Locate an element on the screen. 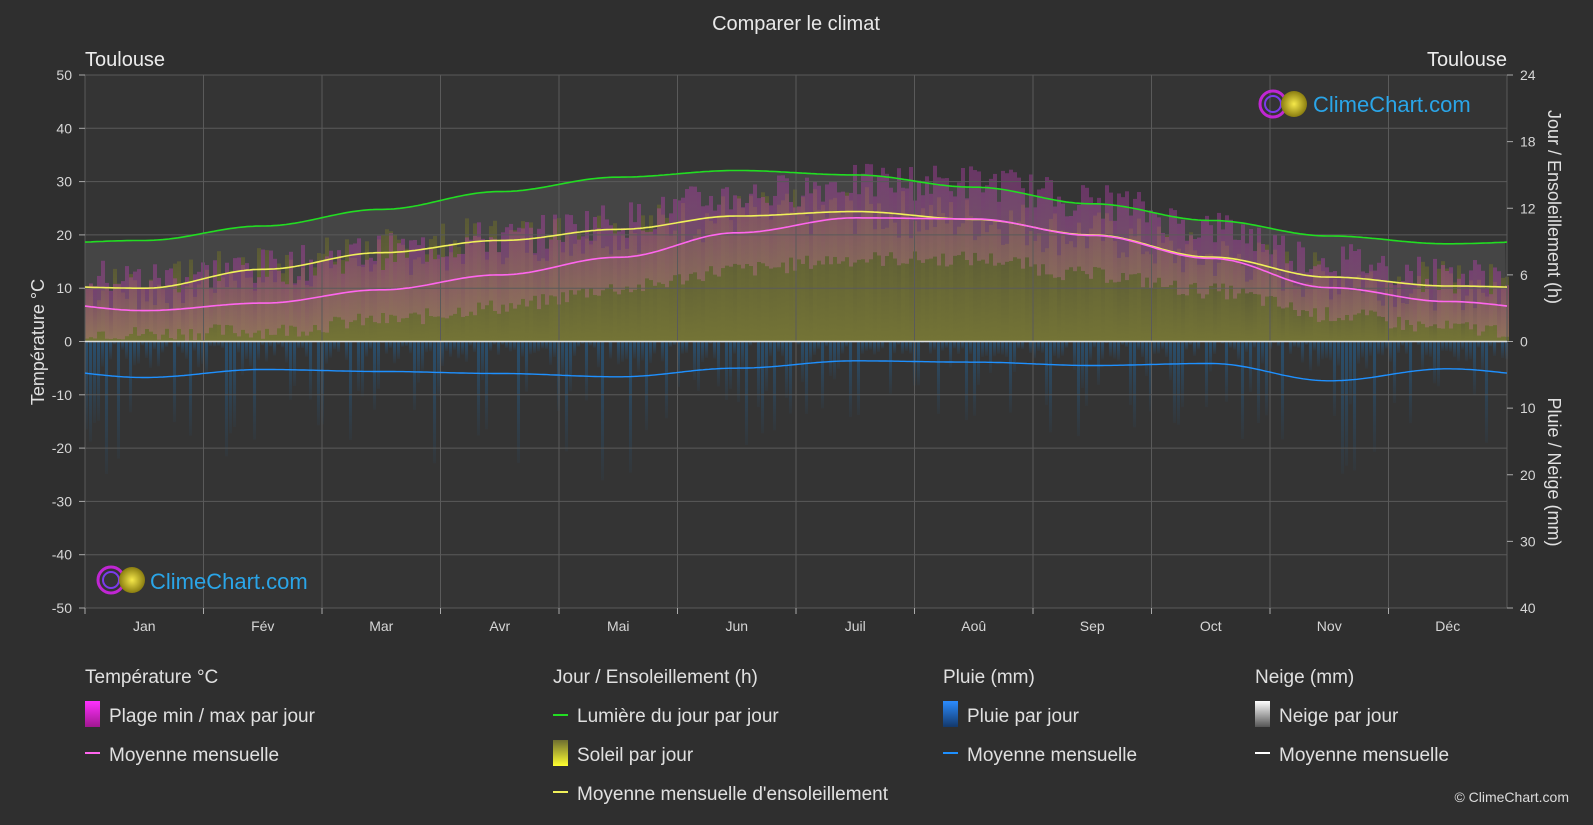 Image resolution: width=1593 pixels, height=825 pixels. x-tick-label: Mar is located at coordinates (381, 626).